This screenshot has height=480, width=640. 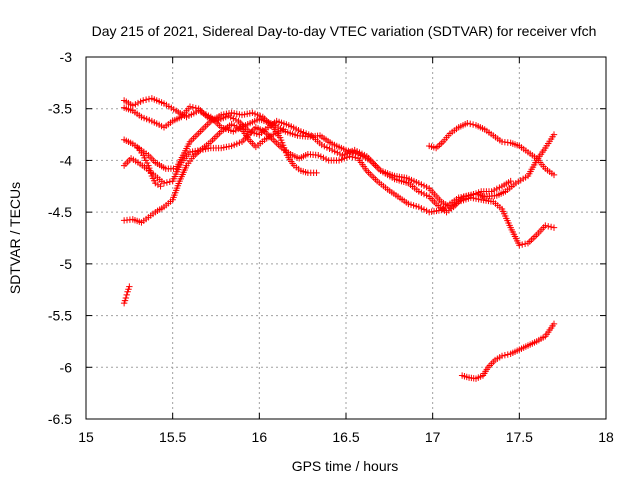 I want to click on x-tick-label: 16, so click(x=260, y=437).